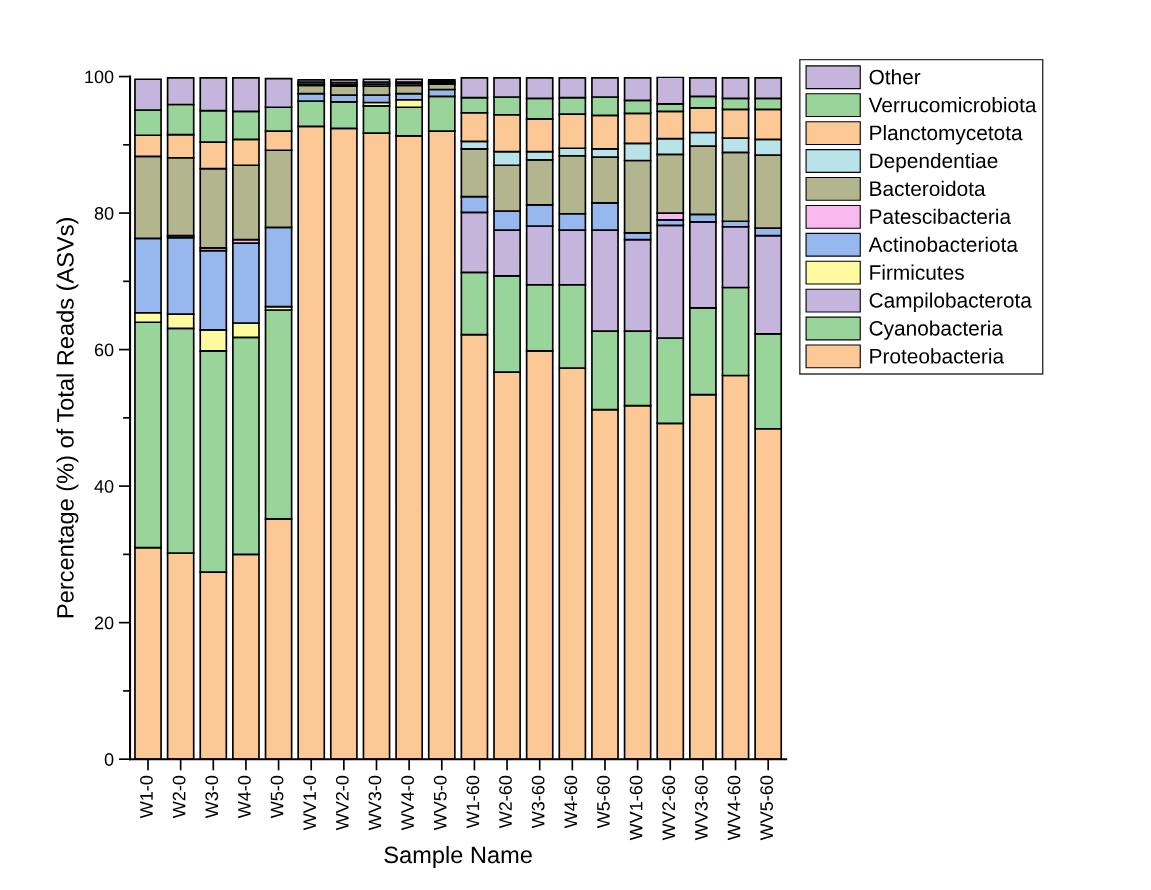 The image size is (1151, 890). I want to click on legend-label: Firmicutes, so click(917, 272).